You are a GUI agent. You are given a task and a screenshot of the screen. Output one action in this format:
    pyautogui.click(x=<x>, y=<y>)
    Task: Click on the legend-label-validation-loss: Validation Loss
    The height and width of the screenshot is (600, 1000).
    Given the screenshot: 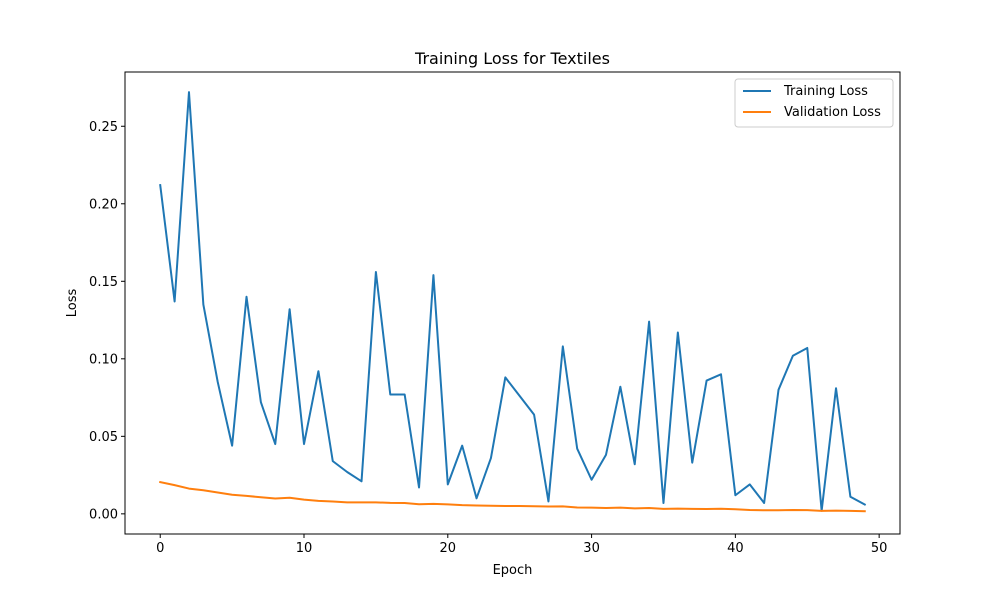 What is the action you would take?
    pyautogui.click(x=832, y=112)
    